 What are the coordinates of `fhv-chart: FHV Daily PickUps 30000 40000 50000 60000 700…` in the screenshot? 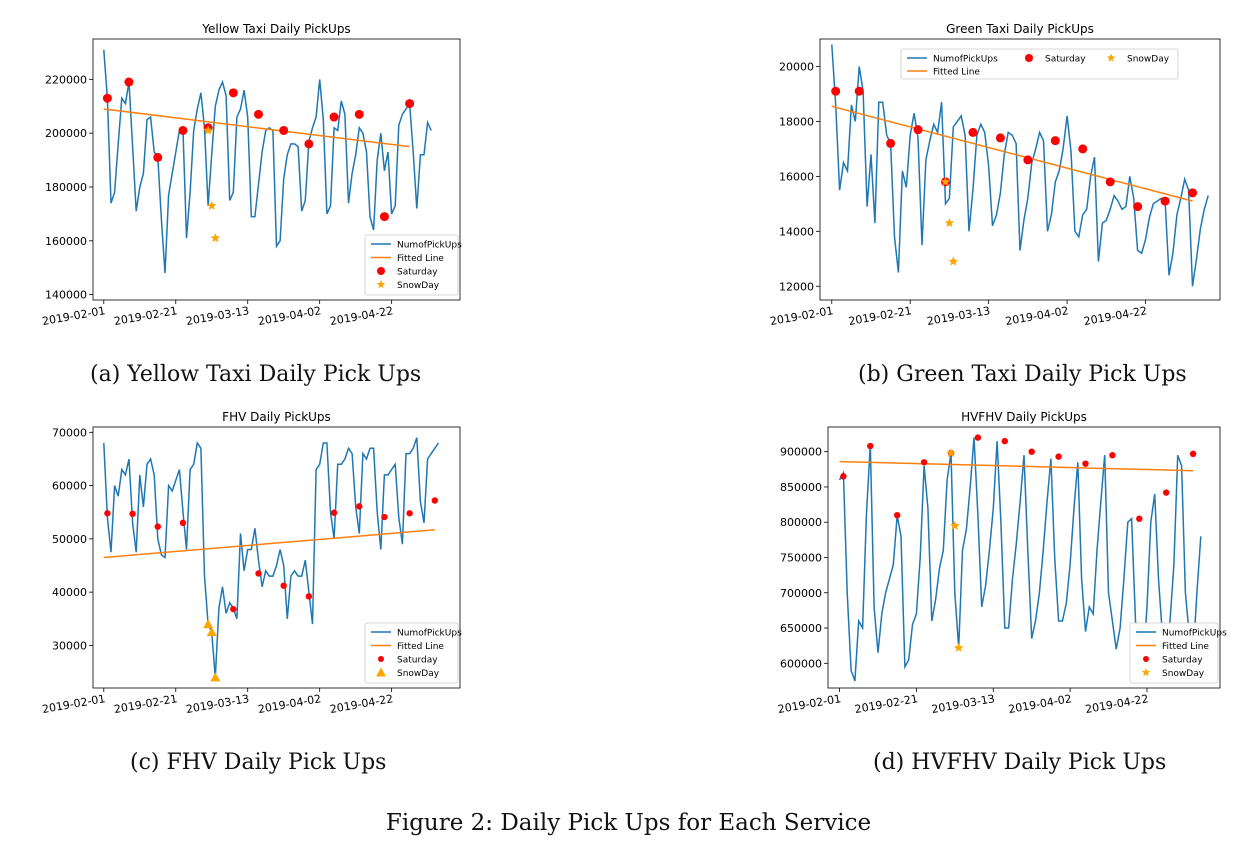 It's located at (255, 568).